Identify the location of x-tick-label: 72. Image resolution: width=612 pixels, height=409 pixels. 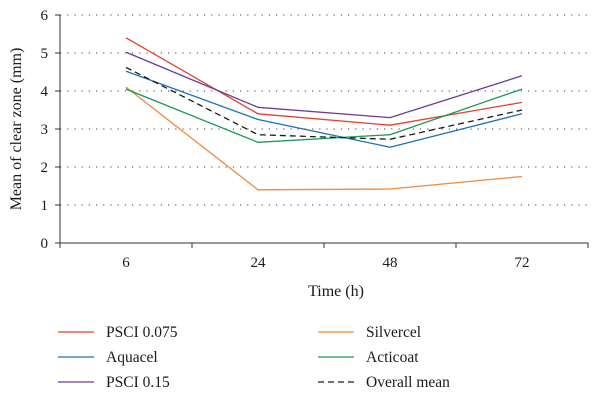
(522, 263).